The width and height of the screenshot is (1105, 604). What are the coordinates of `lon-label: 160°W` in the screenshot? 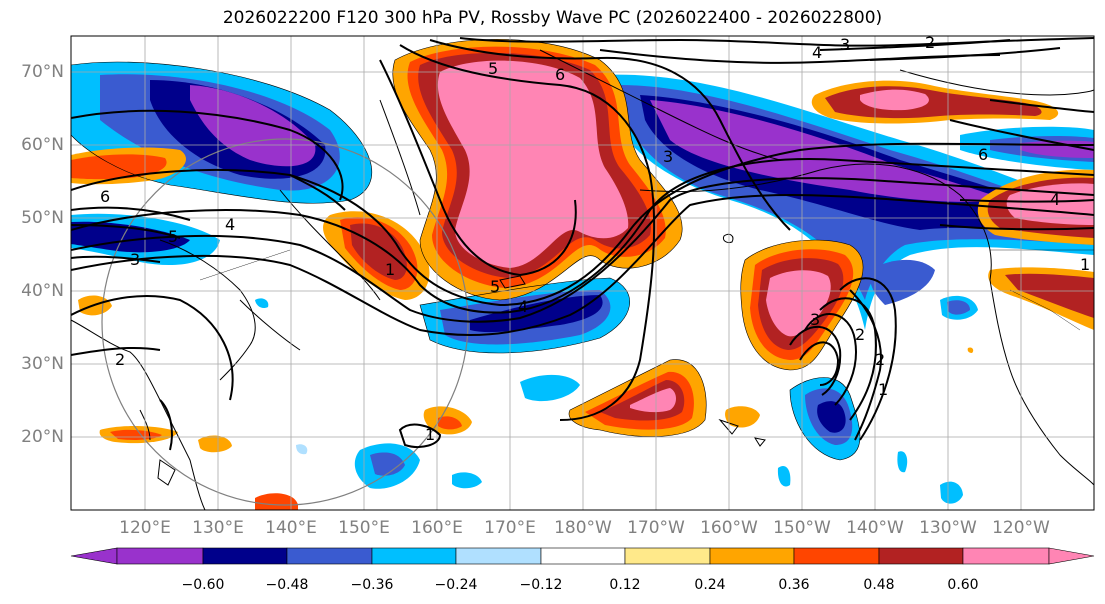 It's located at (729, 528).